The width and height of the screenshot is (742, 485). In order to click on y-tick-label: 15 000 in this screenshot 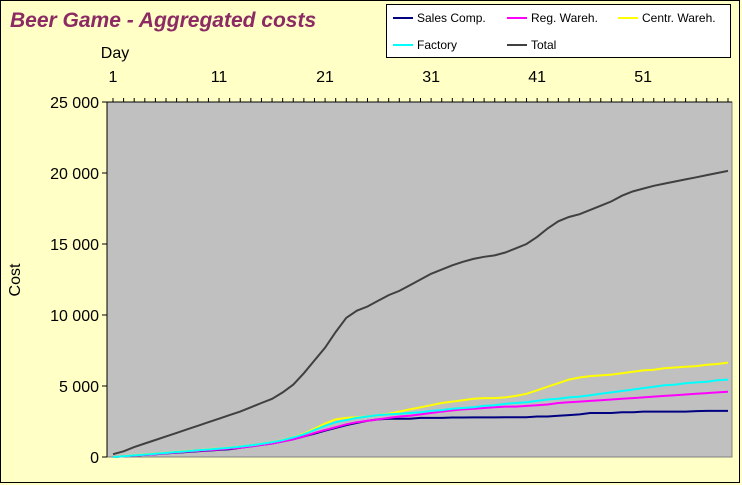, I will do `click(74, 245)`.